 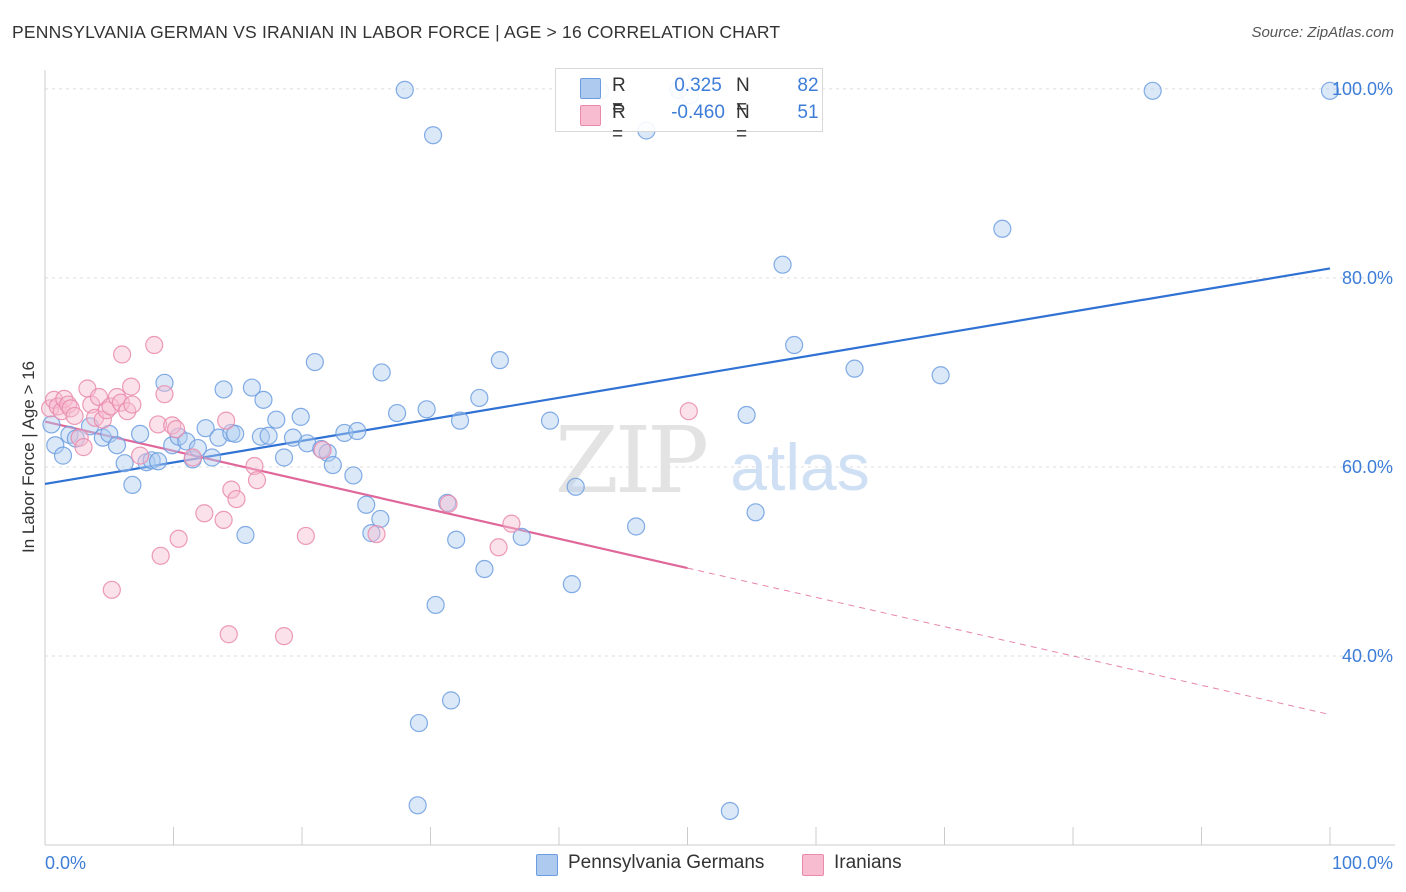 What do you see at coordinates (799, 467) in the screenshot?
I see `watermark-atlas: atlas` at bounding box center [799, 467].